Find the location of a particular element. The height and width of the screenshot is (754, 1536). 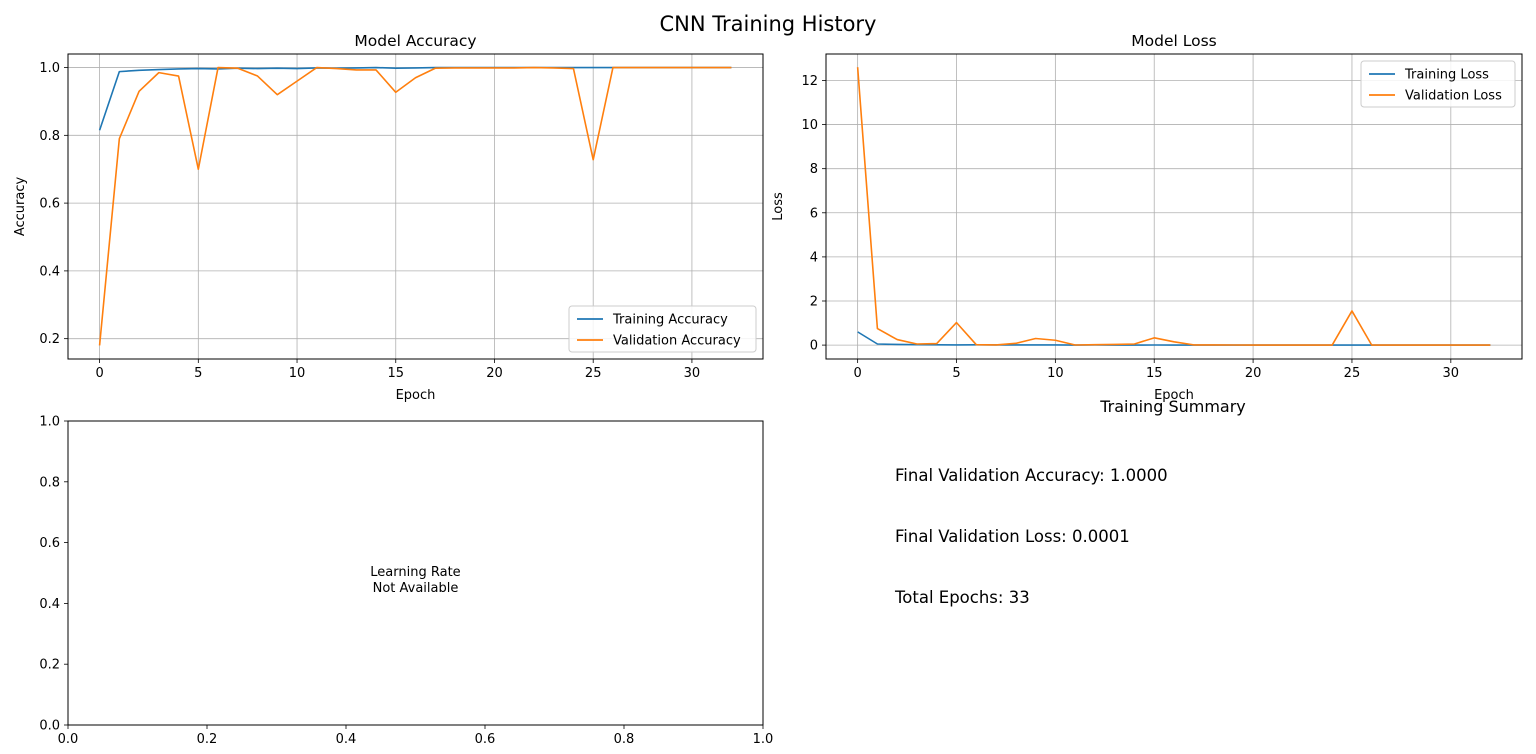

panel-annotation-line: Learning Rate is located at coordinates (415, 572).